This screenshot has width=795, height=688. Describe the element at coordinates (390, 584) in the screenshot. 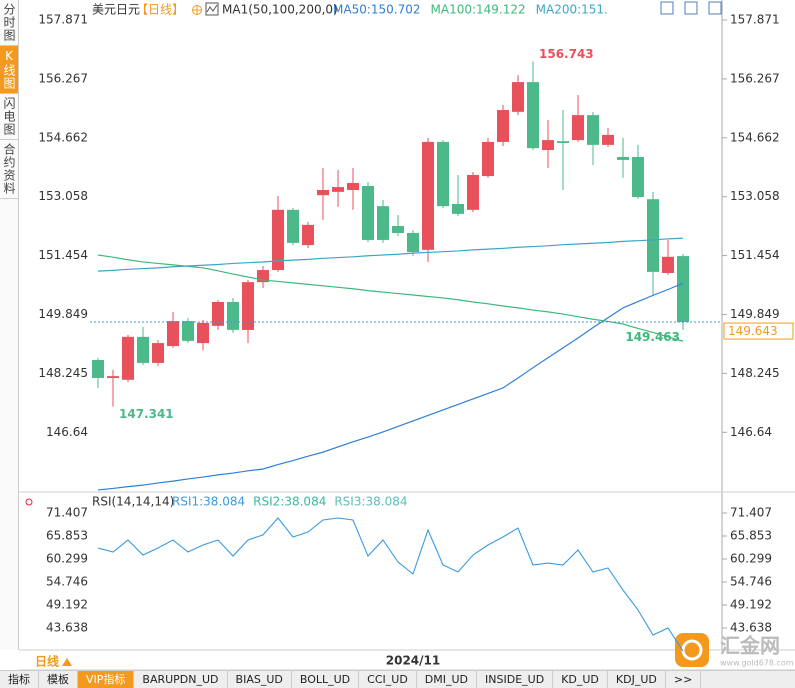

I see `rsi-line` at that location.